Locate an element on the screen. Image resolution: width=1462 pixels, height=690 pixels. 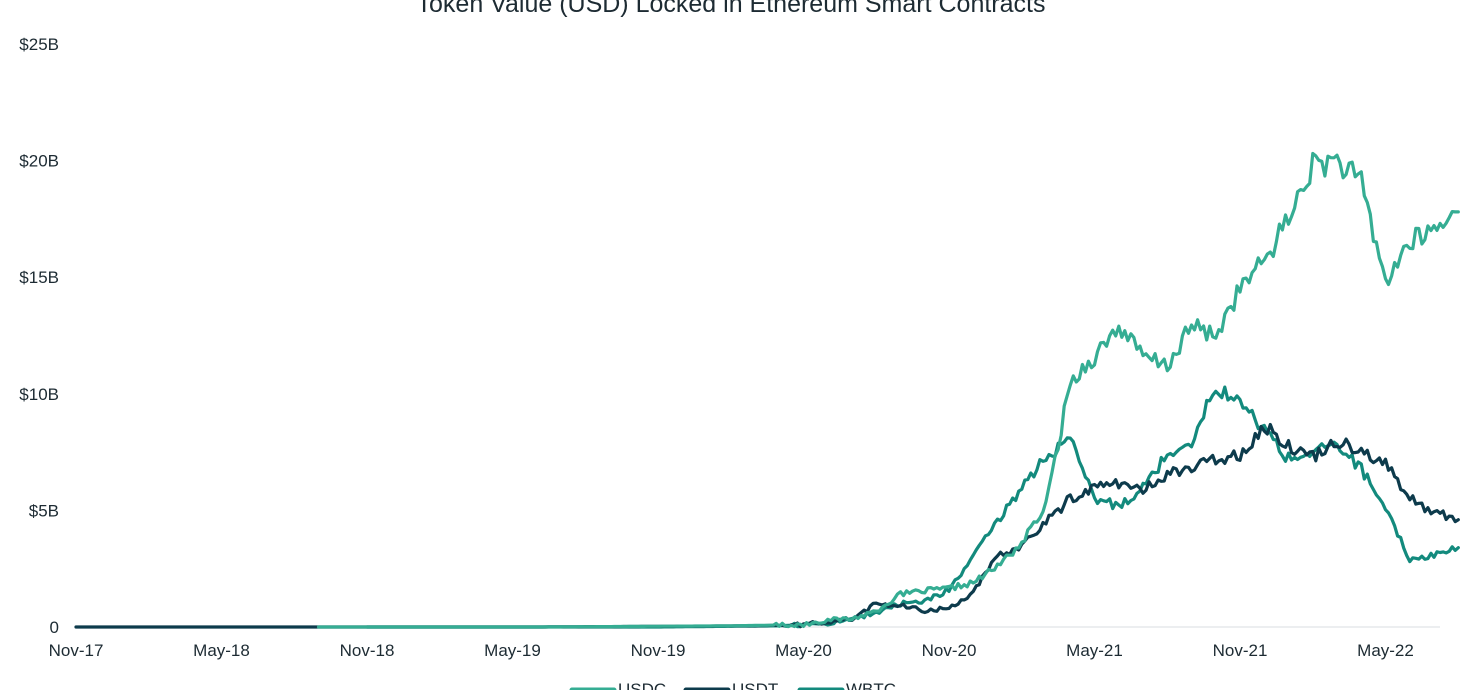
x-tick-label: Nov-20 is located at coordinates (949, 650).